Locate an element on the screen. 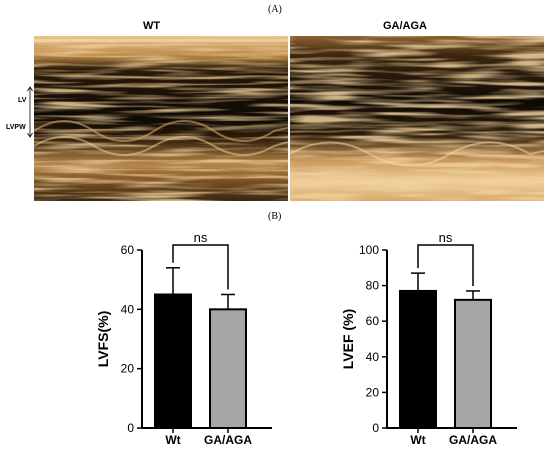  lvpw-label: LVPW is located at coordinates (16, 127).